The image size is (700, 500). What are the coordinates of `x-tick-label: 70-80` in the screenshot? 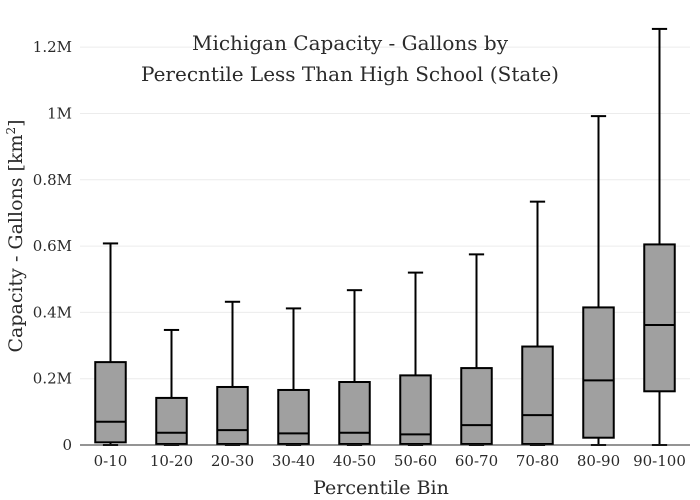 It's located at (537, 461).